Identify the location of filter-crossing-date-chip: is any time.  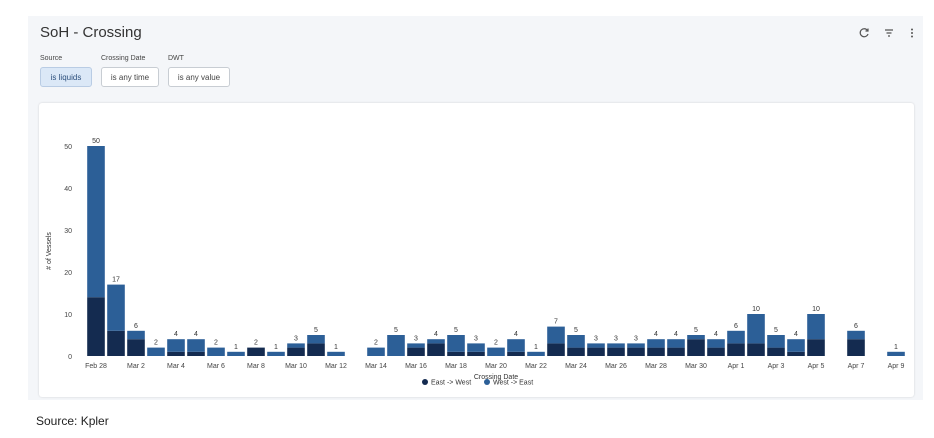
(130, 77).